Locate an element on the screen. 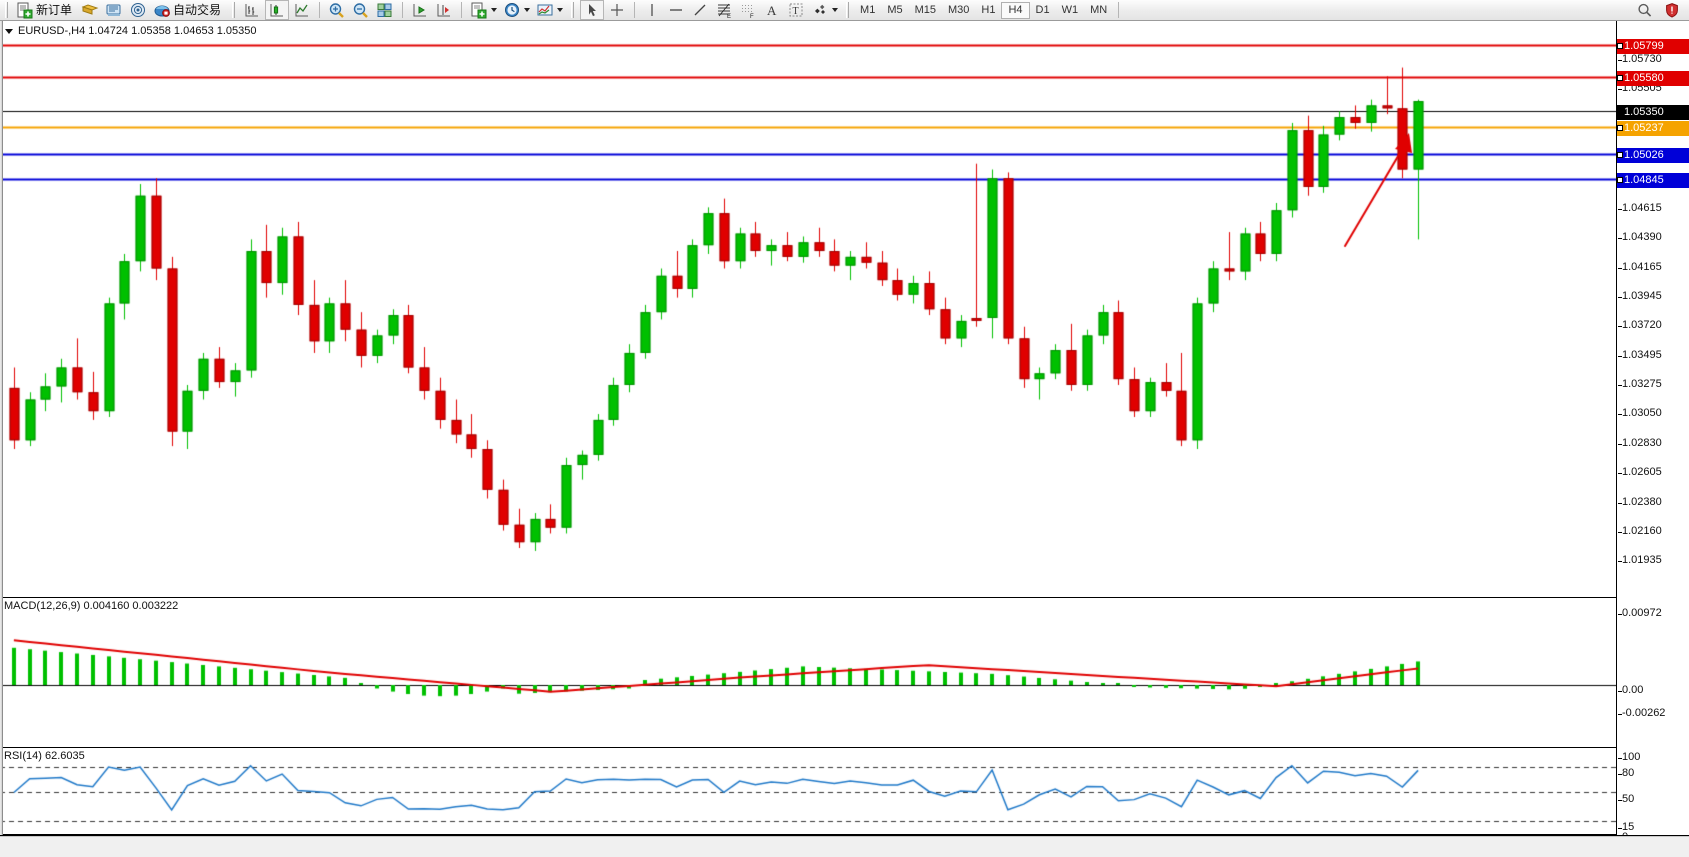  line-chart-button is located at coordinates (302, 10).